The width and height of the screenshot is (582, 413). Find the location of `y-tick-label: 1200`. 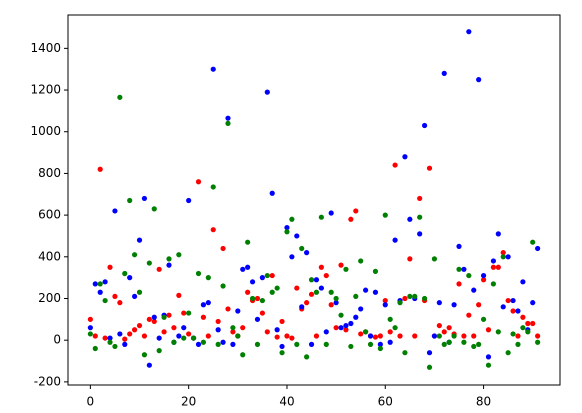

y-tick-label: 1200 is located at coordinates (45, 90).